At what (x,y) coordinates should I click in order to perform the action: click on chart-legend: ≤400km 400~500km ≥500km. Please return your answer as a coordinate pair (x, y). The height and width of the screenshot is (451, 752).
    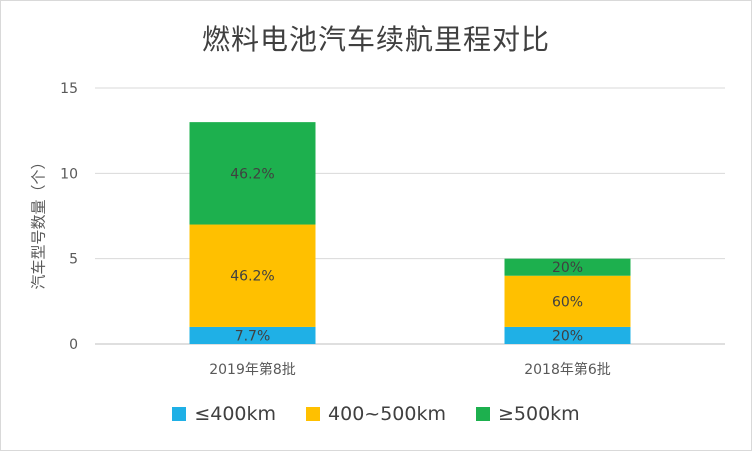
    Looking at the image, I should click on (376, 414).